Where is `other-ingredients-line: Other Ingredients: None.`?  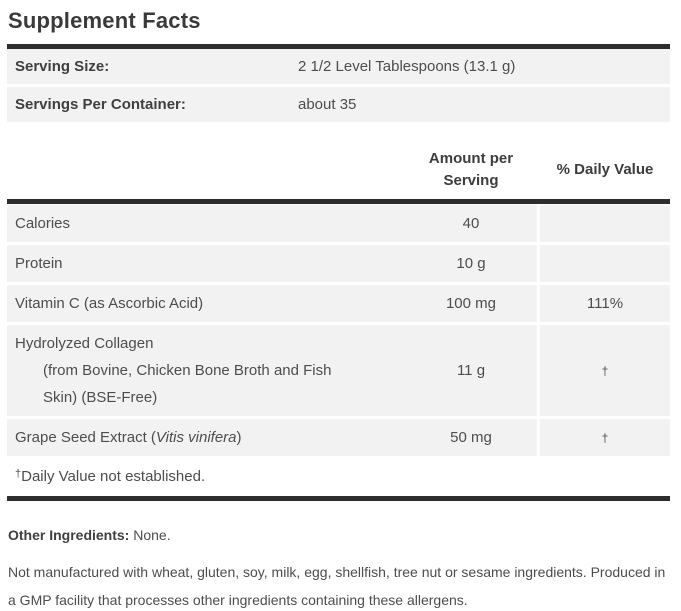 other-ingredients-line: Other Ingredients: None. is located at coordinates (339, 535).